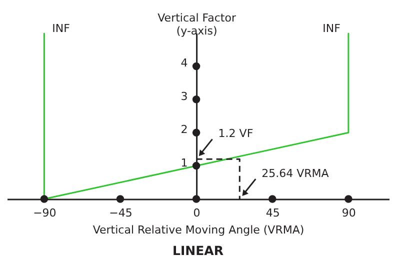 This screenshot has height=261, width=405. What do you see at coordinates (236, 133) in the screenshot?
I see `annotation: 1.2 VF` at bounding box center [236, 133].